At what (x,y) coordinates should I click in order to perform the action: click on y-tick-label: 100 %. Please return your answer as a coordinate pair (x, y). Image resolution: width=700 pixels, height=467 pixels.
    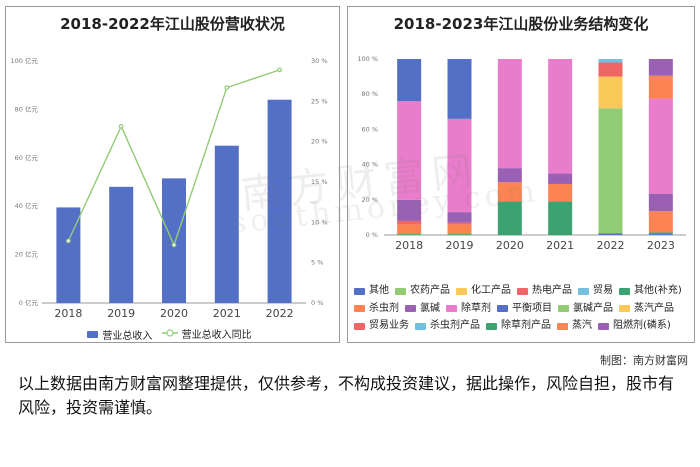
    Looking at the image, I should click on (367, 59).